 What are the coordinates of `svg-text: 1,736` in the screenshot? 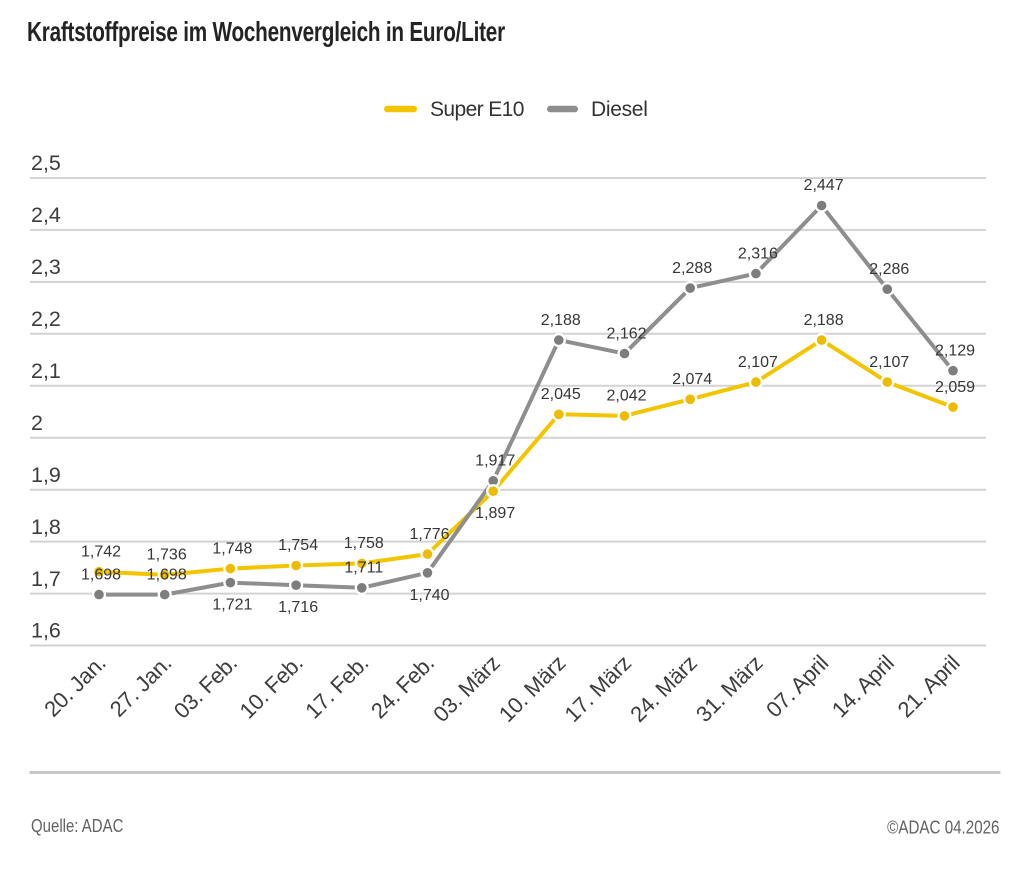 It's located at (167, 555).